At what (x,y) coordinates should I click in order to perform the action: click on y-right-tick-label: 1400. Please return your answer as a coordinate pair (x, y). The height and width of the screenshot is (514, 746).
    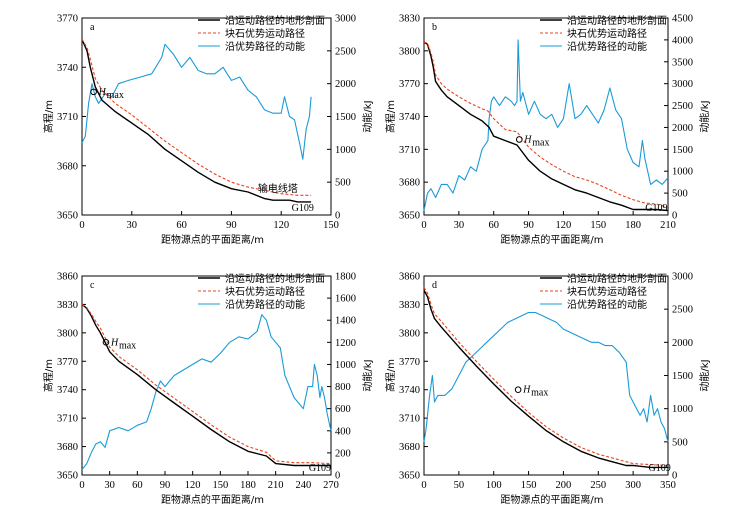
    Looking at the image, I should click on (345, 321).